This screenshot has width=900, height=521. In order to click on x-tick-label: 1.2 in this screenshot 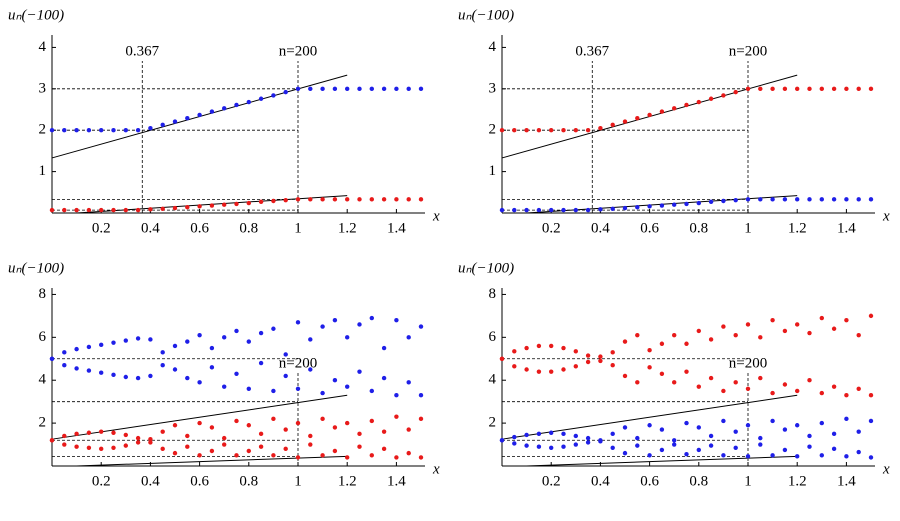, I will do `click(797, 228)`.